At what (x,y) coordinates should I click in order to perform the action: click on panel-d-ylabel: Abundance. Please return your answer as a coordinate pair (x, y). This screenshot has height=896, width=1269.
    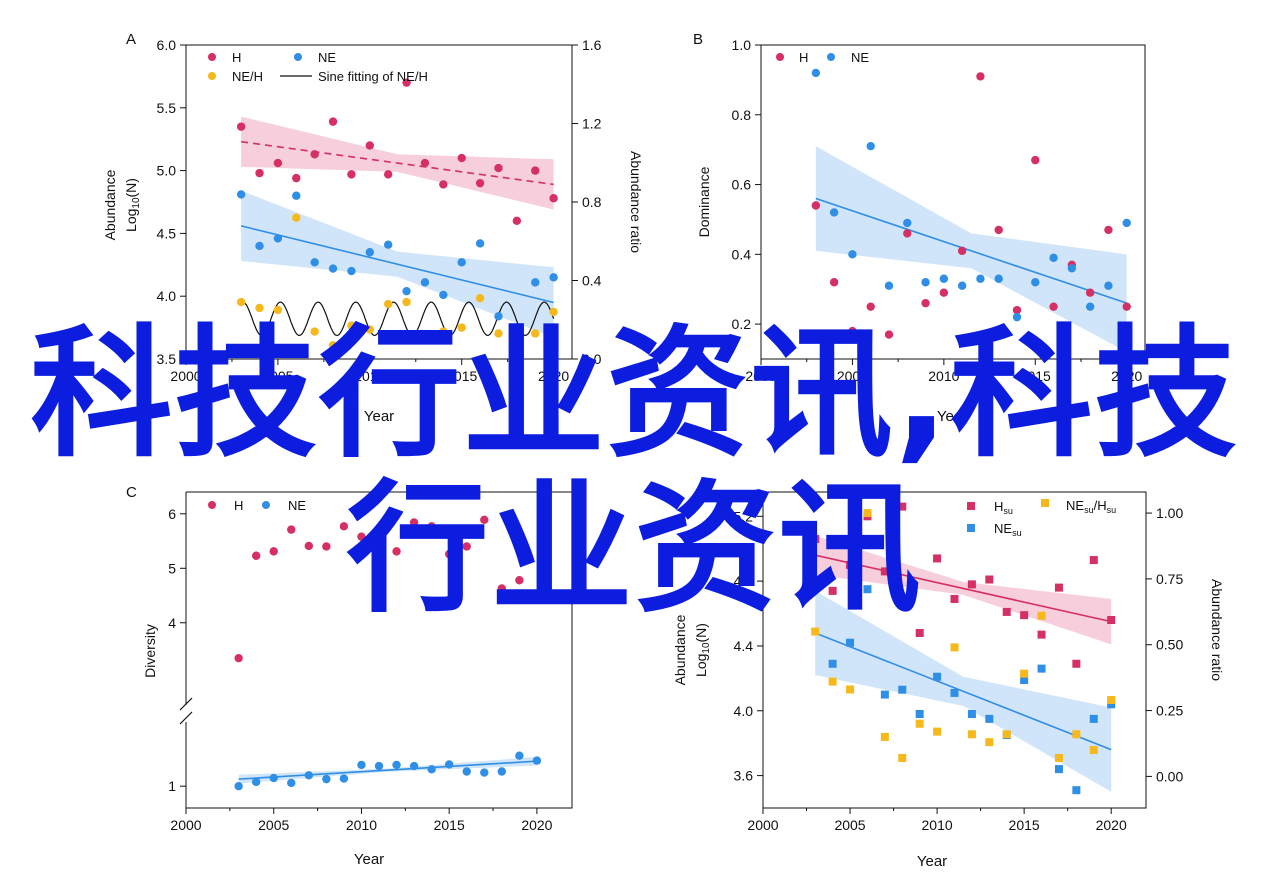
    Looking at the image, I should click on (680, 649).